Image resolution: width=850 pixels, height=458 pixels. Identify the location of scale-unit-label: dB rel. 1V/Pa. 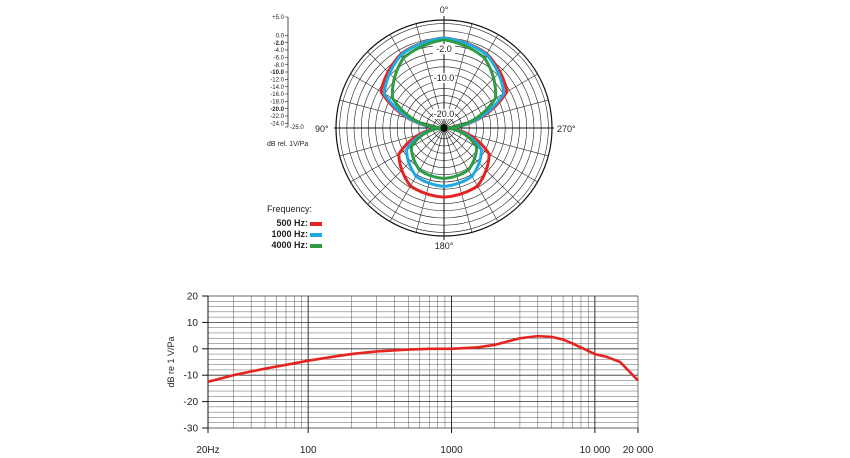
(287, 144).